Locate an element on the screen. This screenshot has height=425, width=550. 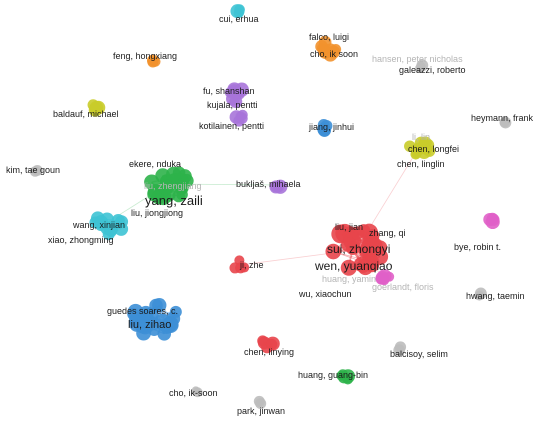
author-label: huang, guang-bin is located at coordinates (333, 375).